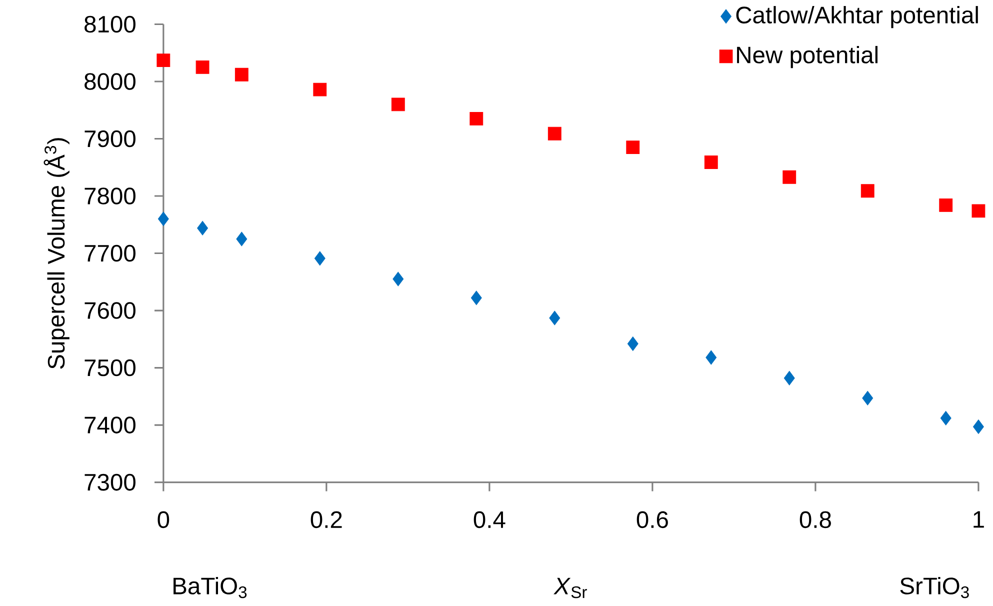 This screenshot has width=993, height=606. I want to click on y-tick-label: 8100, so click(110, 24).